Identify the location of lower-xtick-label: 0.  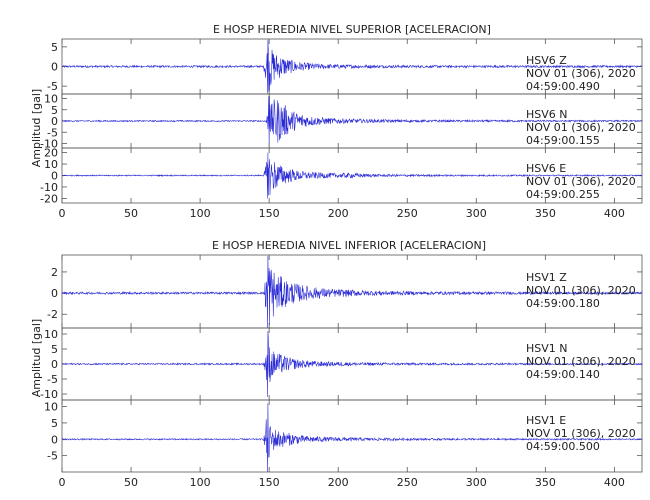
(62, 482).